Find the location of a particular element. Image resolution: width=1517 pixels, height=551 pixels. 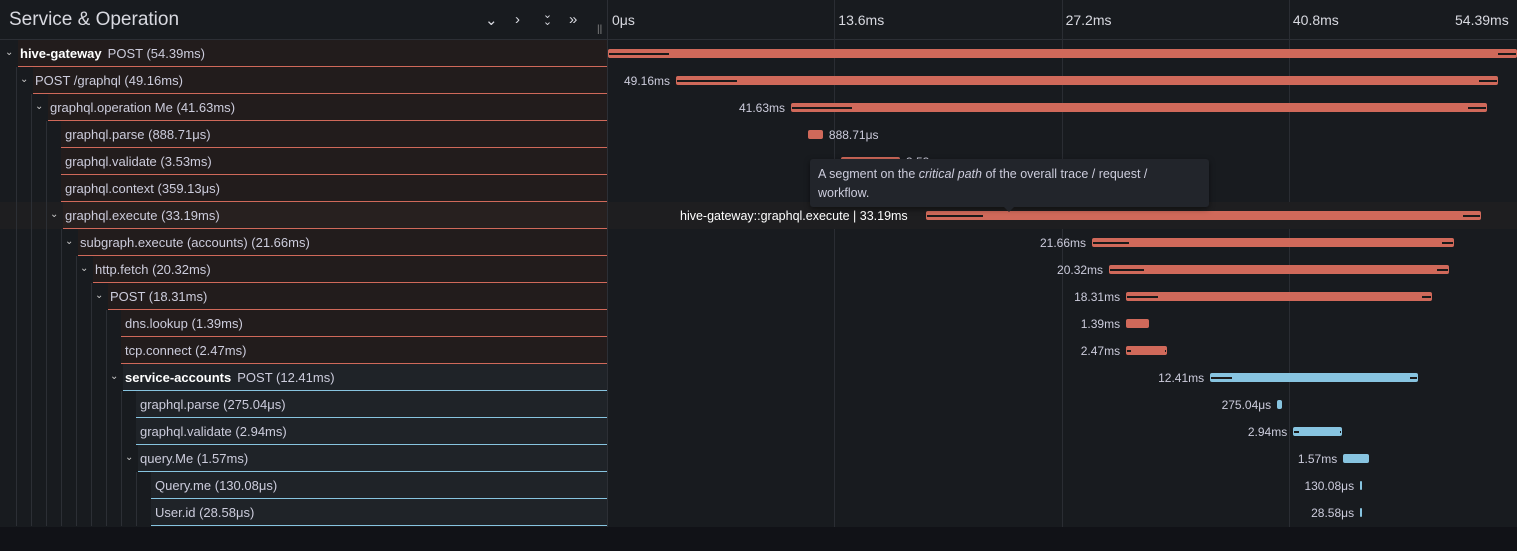

span-row: User.id (28.58μs) 28.58μs is located at coordinates (758, 512).